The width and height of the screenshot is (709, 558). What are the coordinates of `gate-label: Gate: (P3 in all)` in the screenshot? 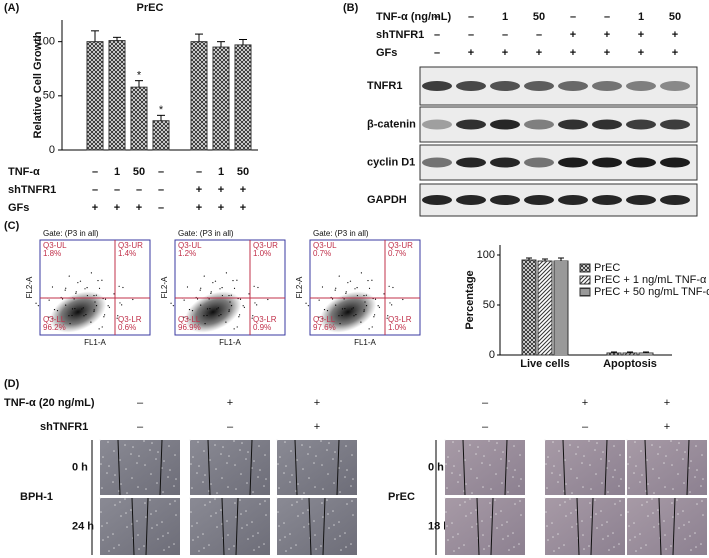 It's located at (206, 233).